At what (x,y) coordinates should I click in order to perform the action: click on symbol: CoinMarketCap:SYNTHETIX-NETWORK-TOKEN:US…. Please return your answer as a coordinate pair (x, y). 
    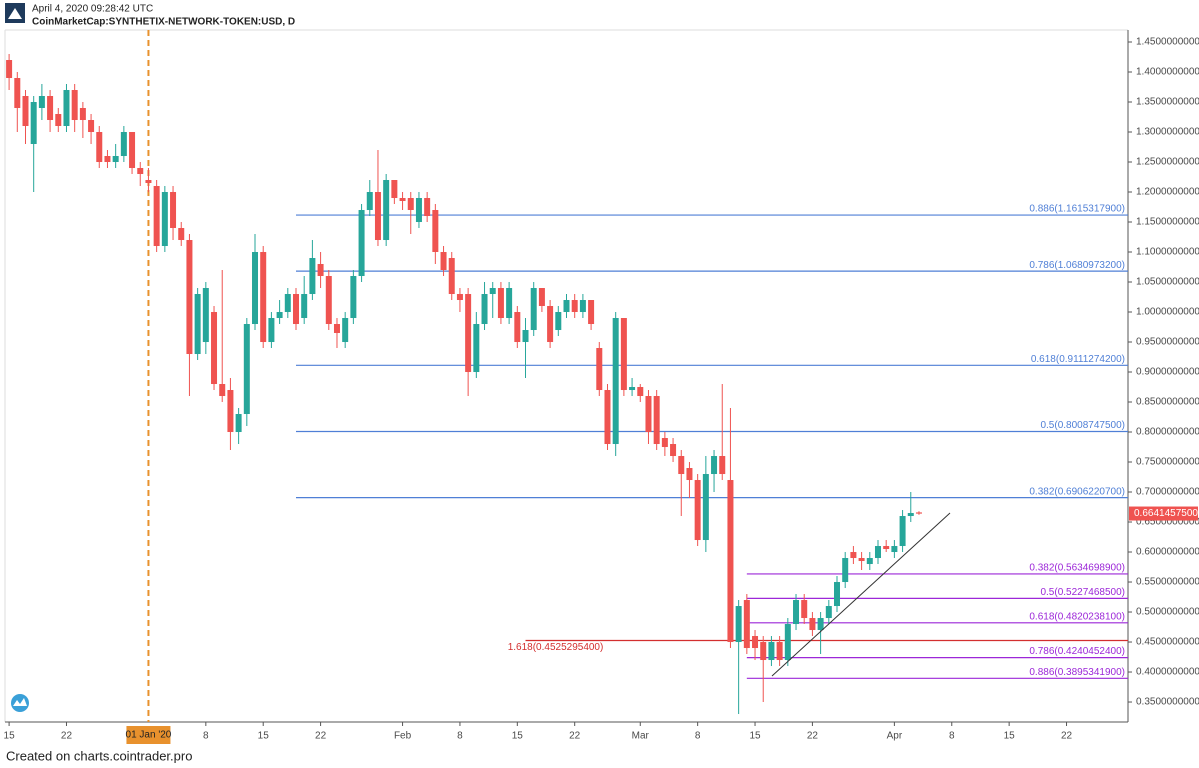
    Looking at the image, I should click on (163, 22).